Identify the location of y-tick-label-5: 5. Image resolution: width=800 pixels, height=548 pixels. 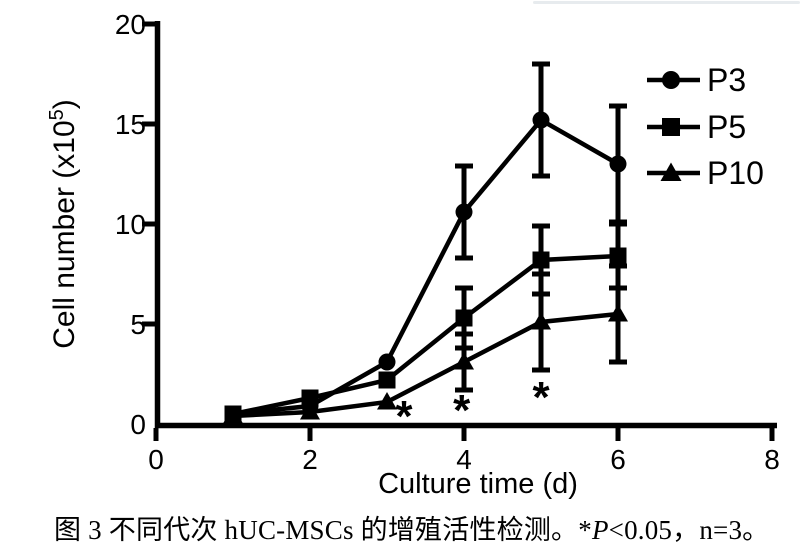
(138, 324).